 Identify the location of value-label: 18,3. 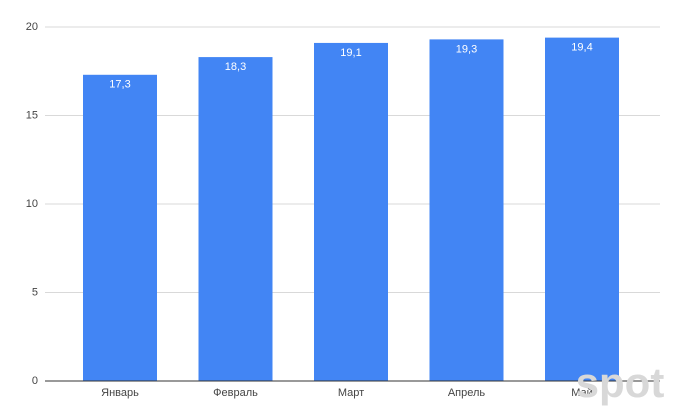
(235, 67).